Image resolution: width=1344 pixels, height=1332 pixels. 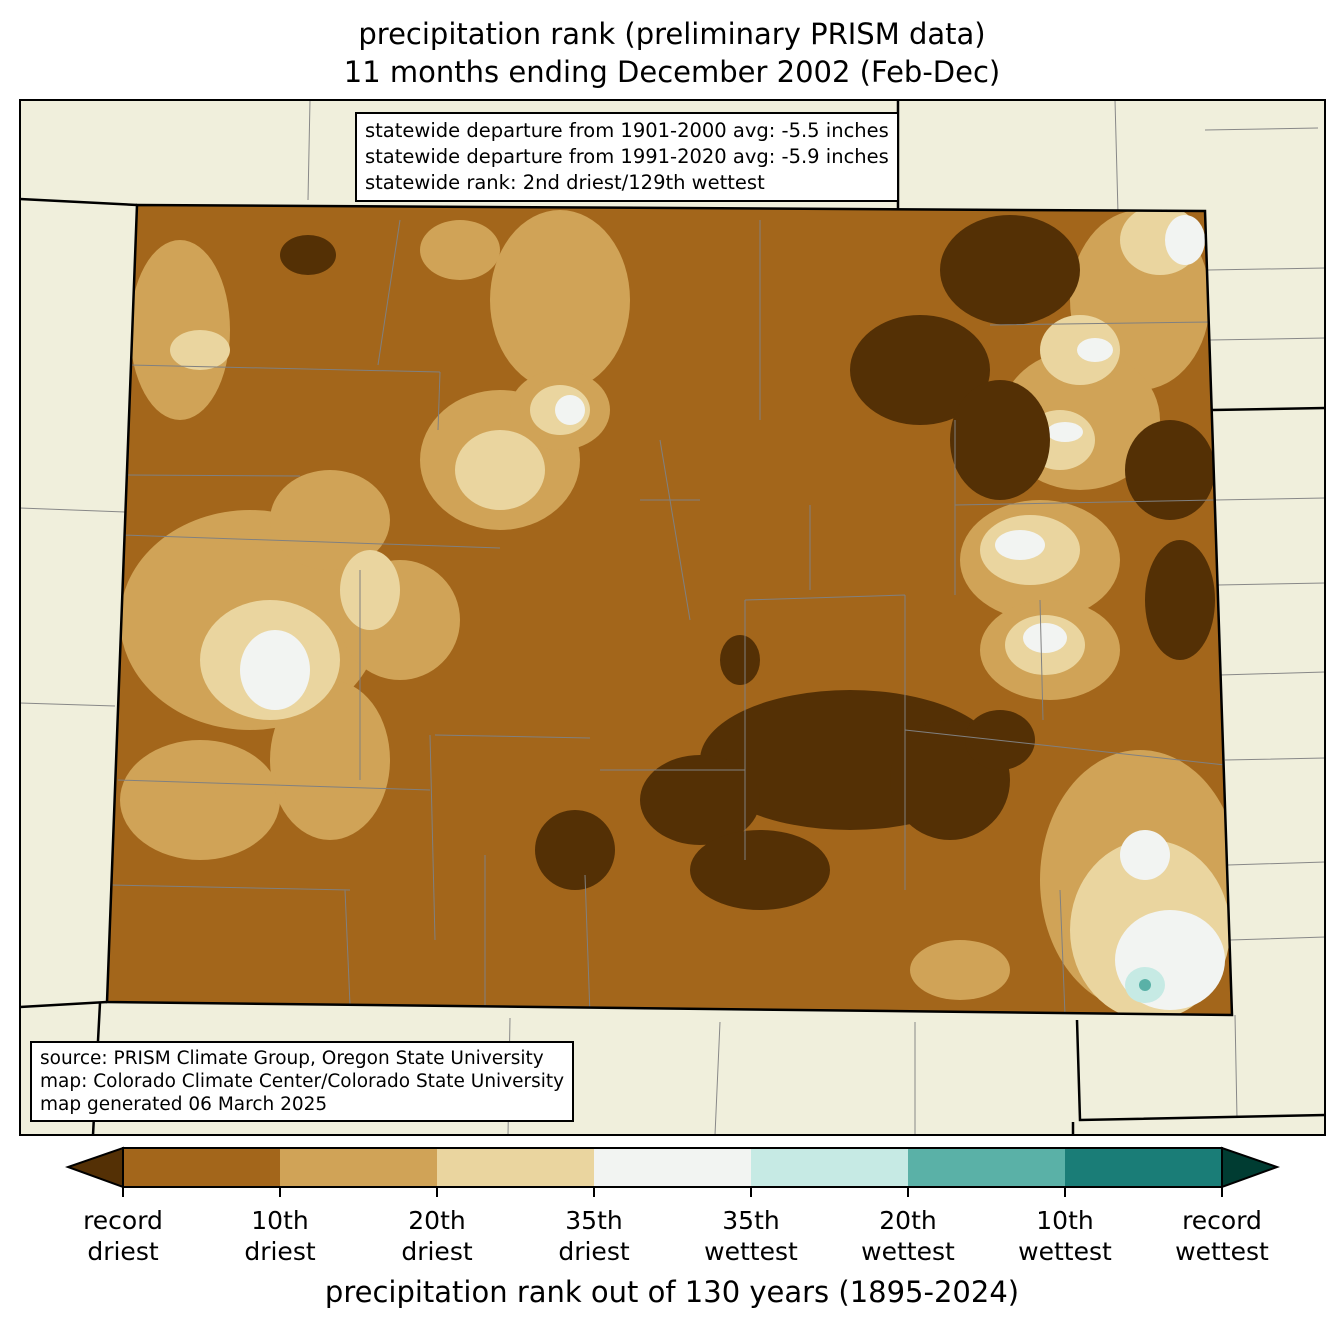 I want to click on colorbar-tick-label: record wettest, so click(x=1222, y=1236).